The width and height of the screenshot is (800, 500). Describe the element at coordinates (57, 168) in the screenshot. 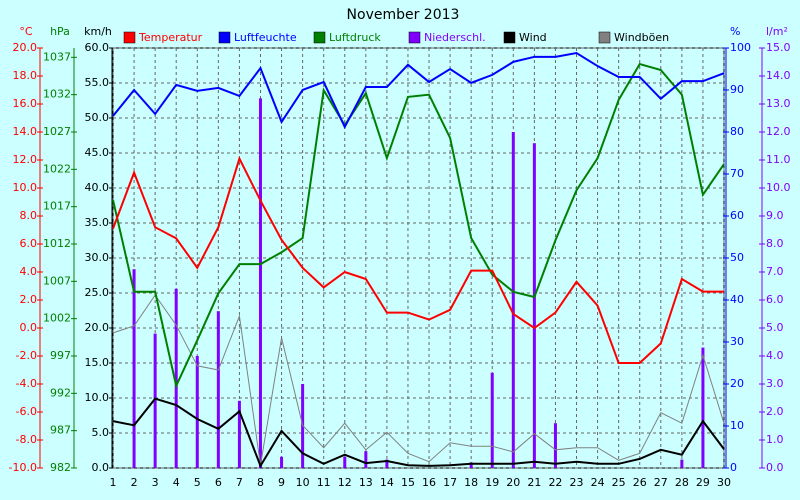

I see `y-tick-label: 1022` at that location.